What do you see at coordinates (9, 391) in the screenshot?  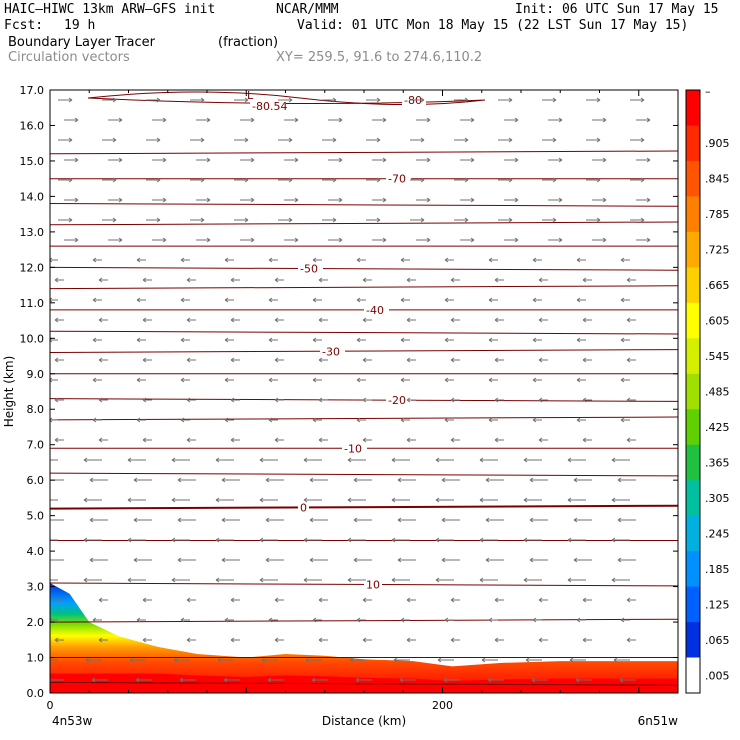 I see `y-axis-label: Height (km)` at bounding box center [9, 391].